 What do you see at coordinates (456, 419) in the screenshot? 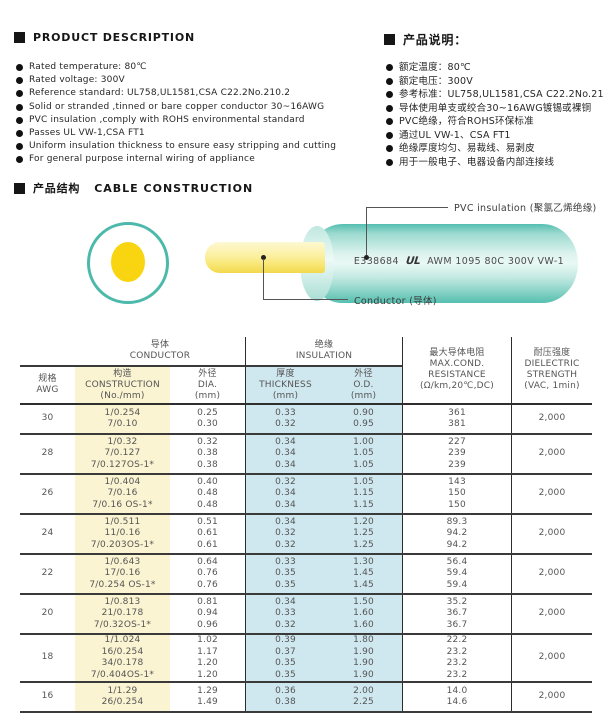
I see `cell-resistance: 361 381` at bounding box center [456, 419].